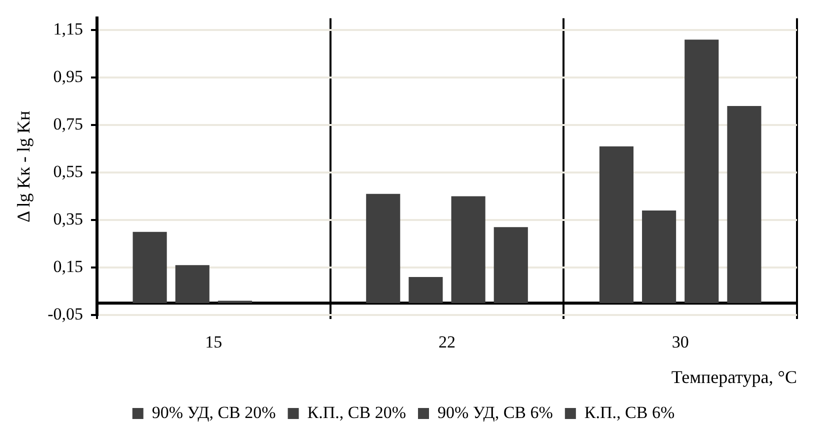  Describe the element at coordinates (68, 76) in the screenshot. I see `y-tick-label: 0,95` at that location.